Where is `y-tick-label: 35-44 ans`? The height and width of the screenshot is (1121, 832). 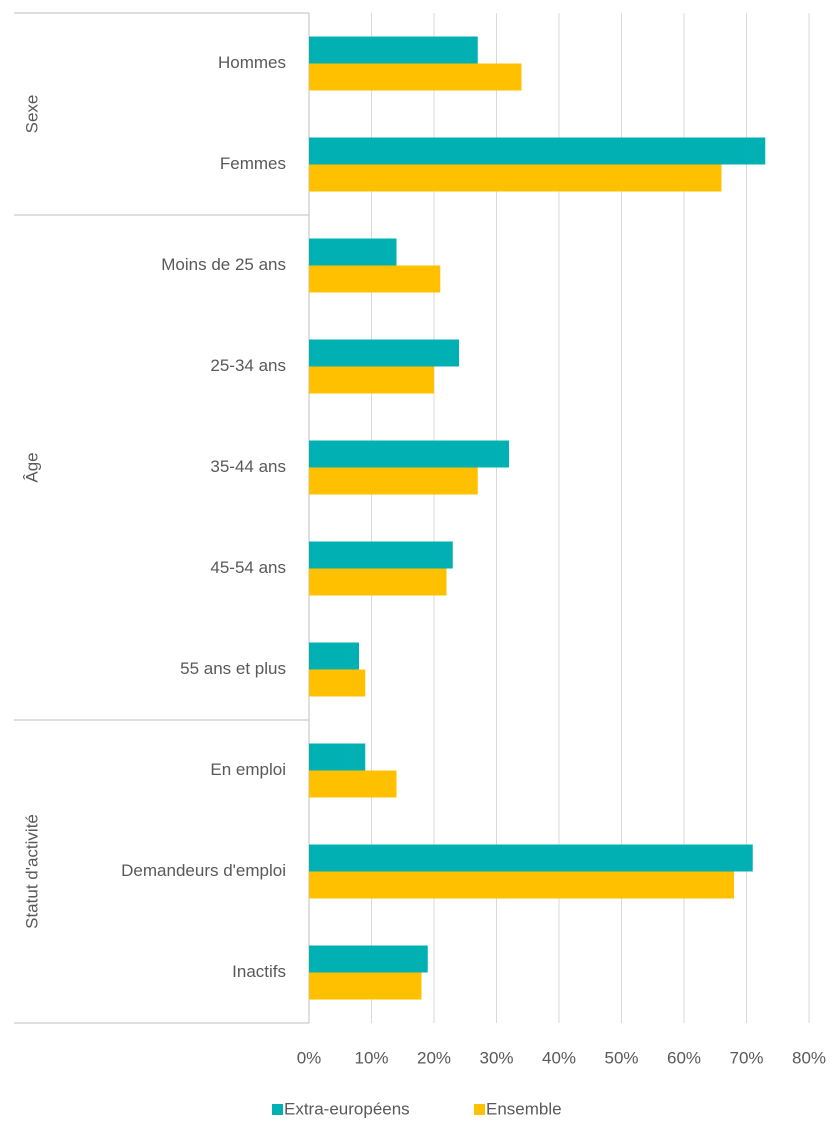
y-tick-label: 35-44 ans is located at coordinates (248, 466).